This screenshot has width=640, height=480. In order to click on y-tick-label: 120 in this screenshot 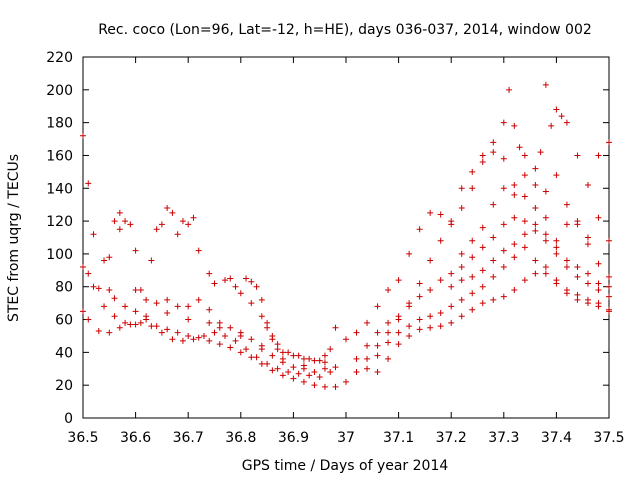, I will do `click(59, 222)`.